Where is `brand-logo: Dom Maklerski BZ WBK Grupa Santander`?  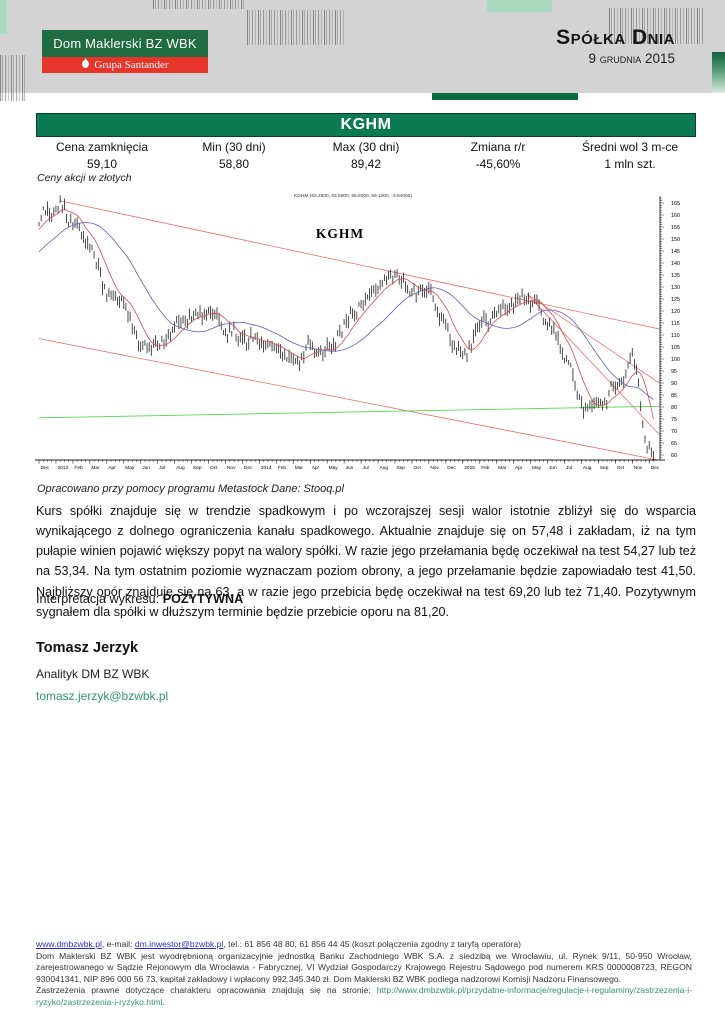
brand-logo: Dom Maklerski BZ WBK Grupa Santander is located at coordinates (125, 51).